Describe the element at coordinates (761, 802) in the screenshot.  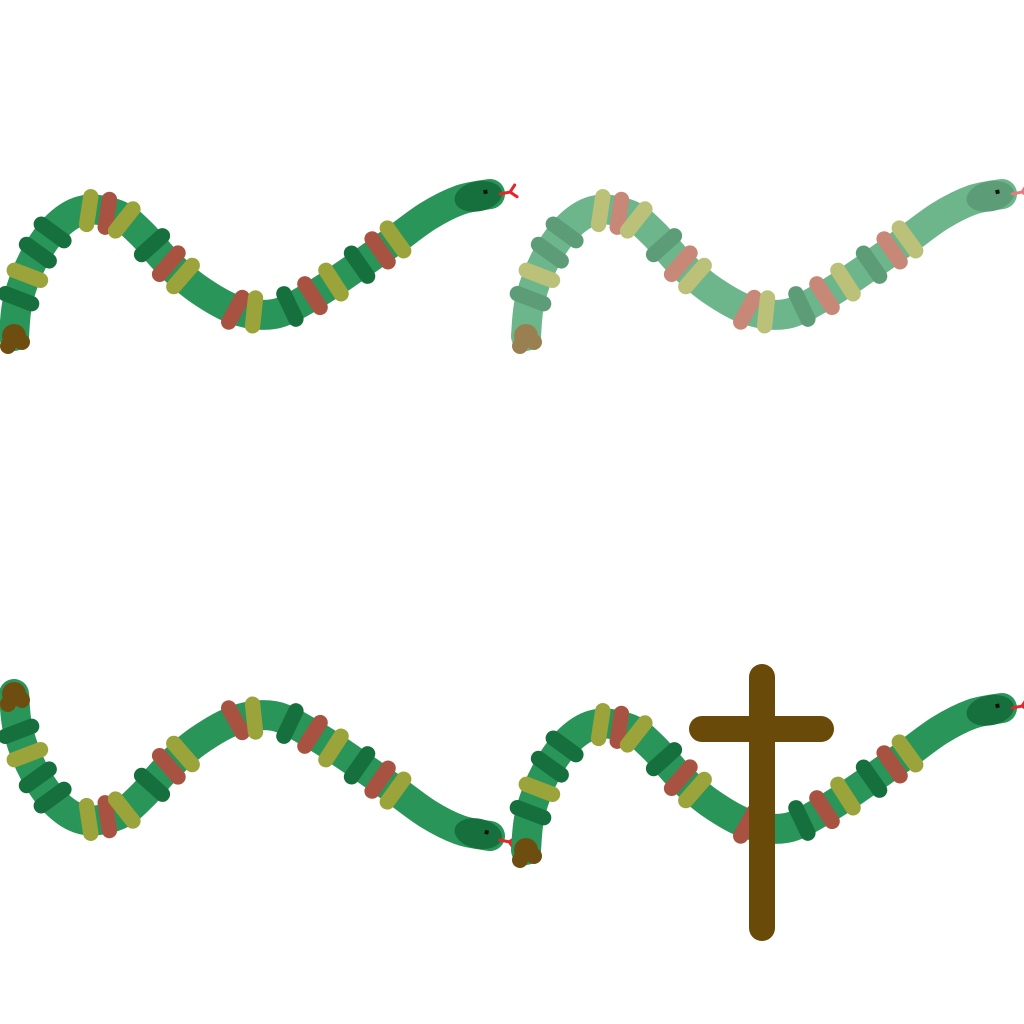
I see `cross-icon` at that location.